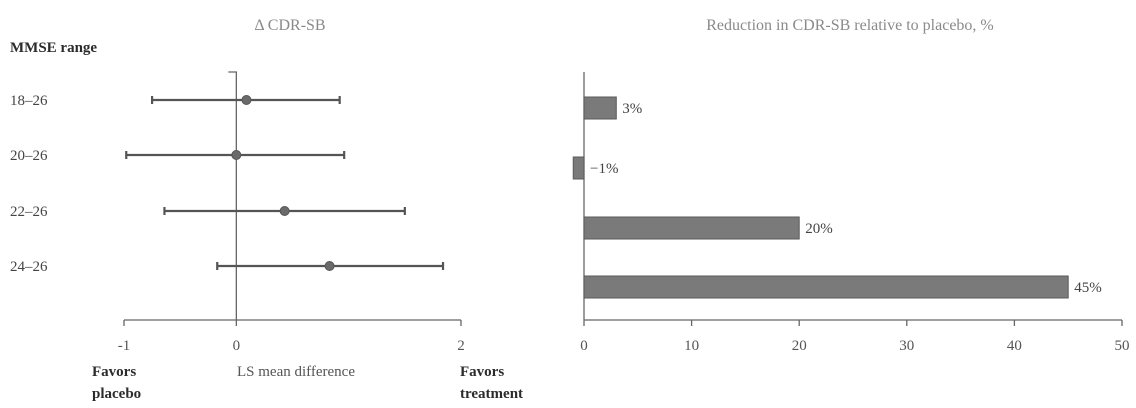  I want to click on favors-treatment-line2: treatment, so click(491, 394).